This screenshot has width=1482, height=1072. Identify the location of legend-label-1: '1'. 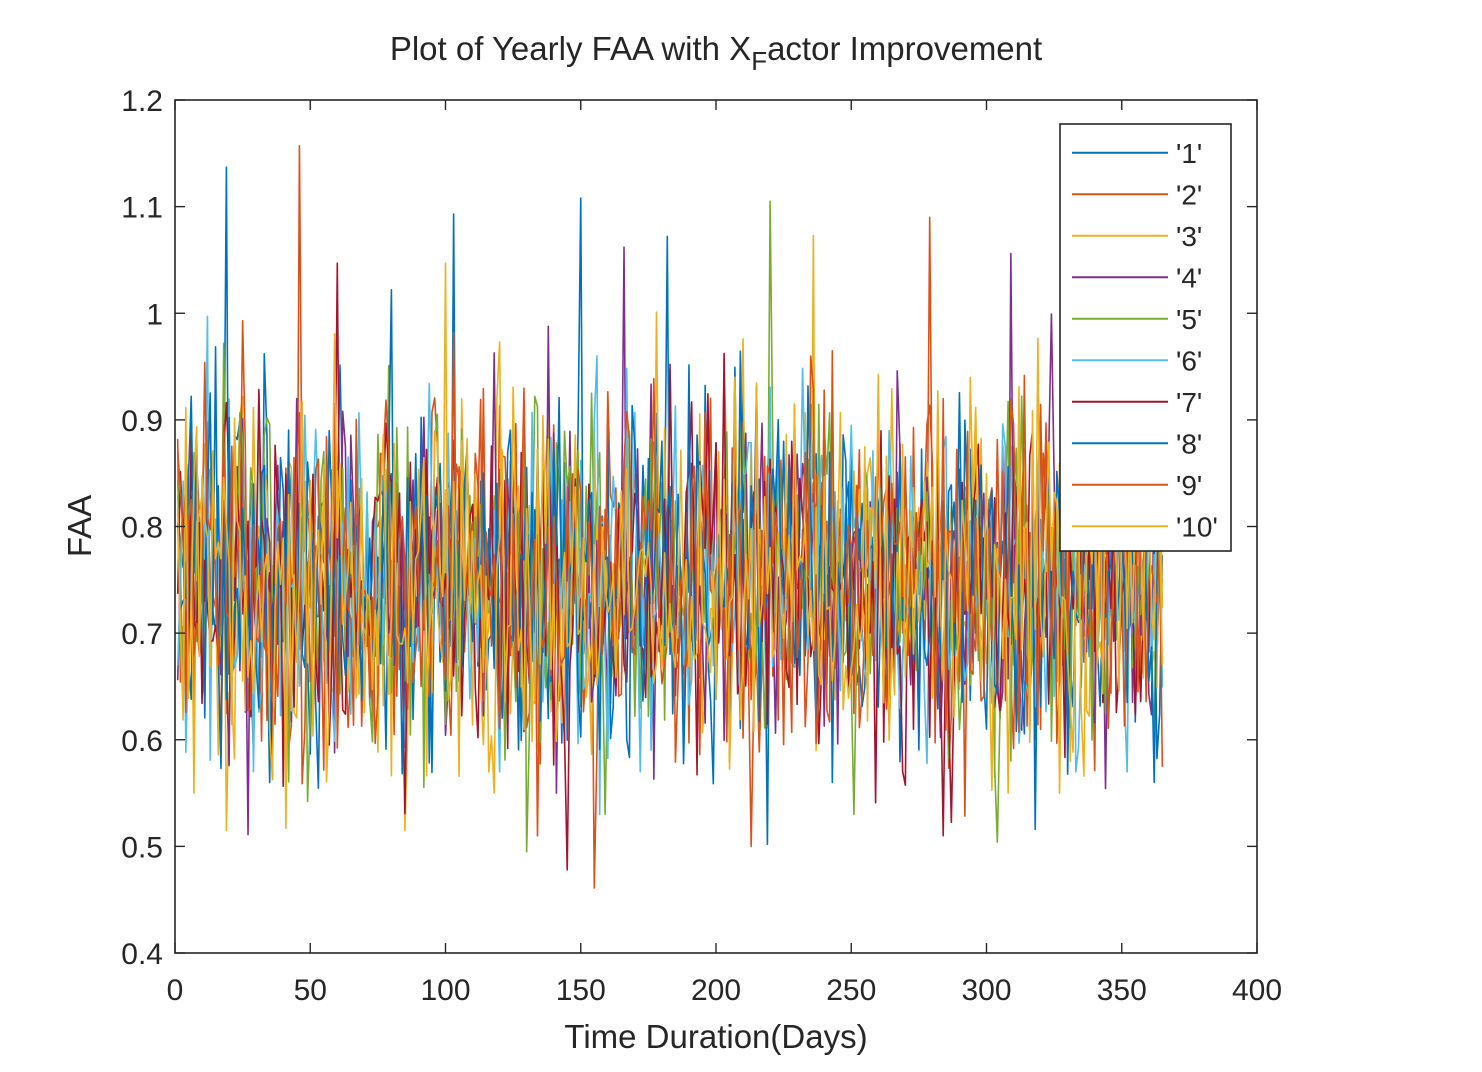
(1189, 153).